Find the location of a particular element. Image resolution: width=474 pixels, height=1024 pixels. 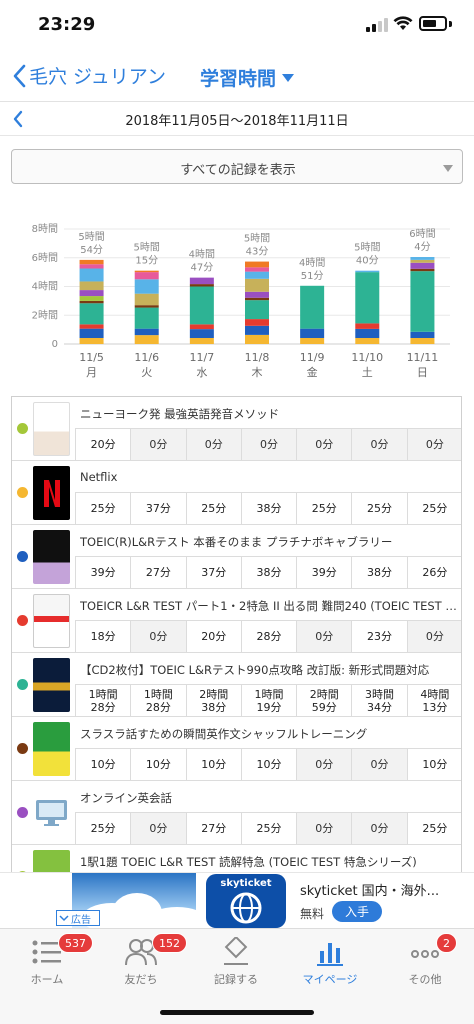

previous-week-button is located at coordinates (18, 119).